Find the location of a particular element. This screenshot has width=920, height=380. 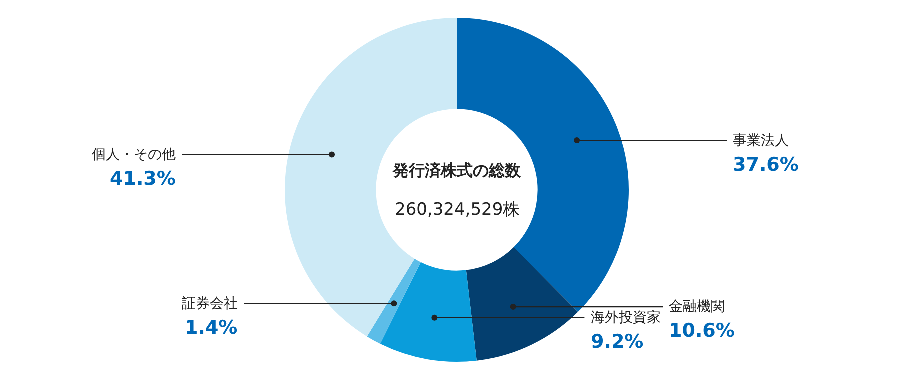

text: 発行済株式の総数 is located at coordinates (457, 170).